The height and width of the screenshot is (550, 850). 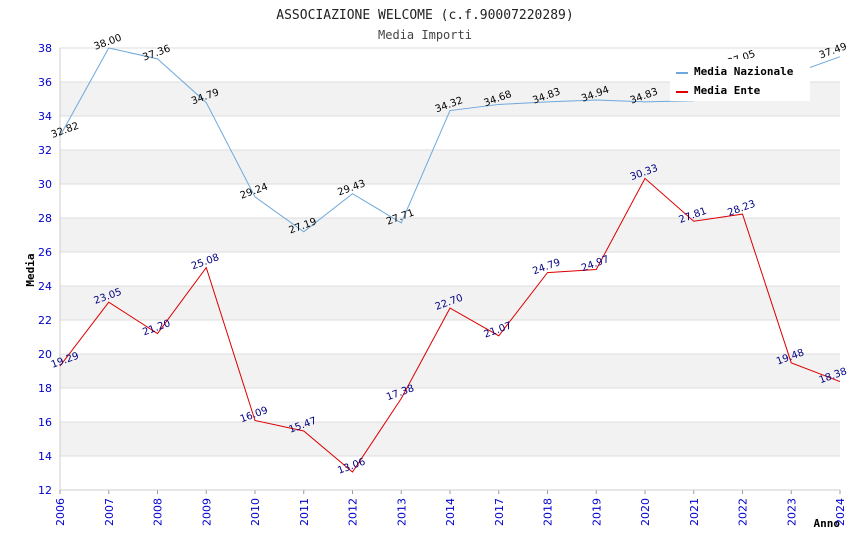 What do you see at coordinates (45, 490) in the screenshot?
I see `y-tick-label: 12` at bounding box center [45, 490].